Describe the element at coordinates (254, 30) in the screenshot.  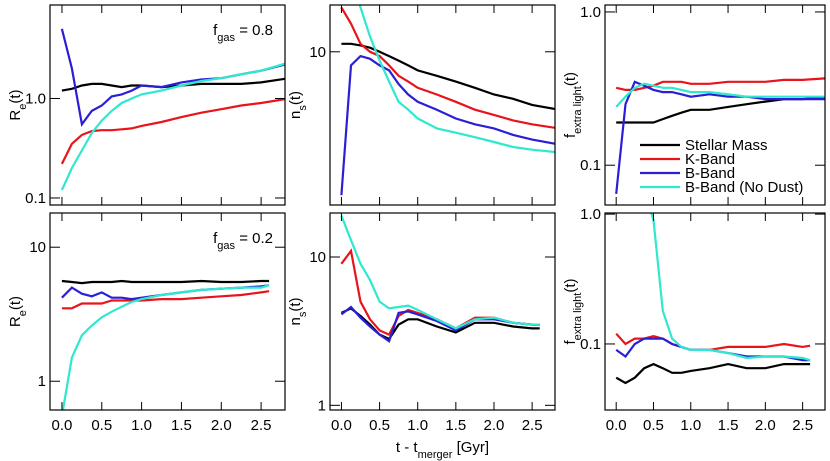
I see `annotation-tail: = 0.8` at that location.